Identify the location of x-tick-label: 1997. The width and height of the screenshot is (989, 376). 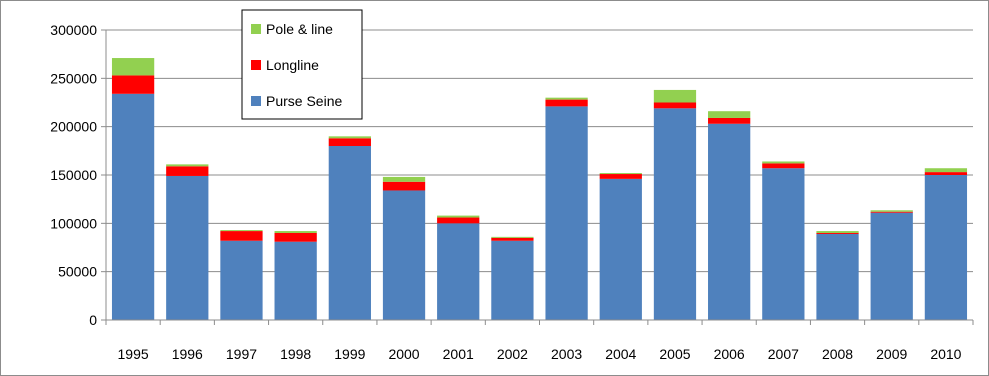
(241, 354).